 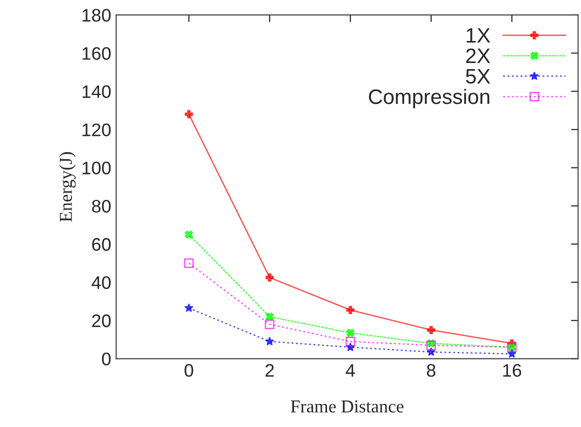 I want to click on y-tick-label: 100, so click(x=96, y=168).